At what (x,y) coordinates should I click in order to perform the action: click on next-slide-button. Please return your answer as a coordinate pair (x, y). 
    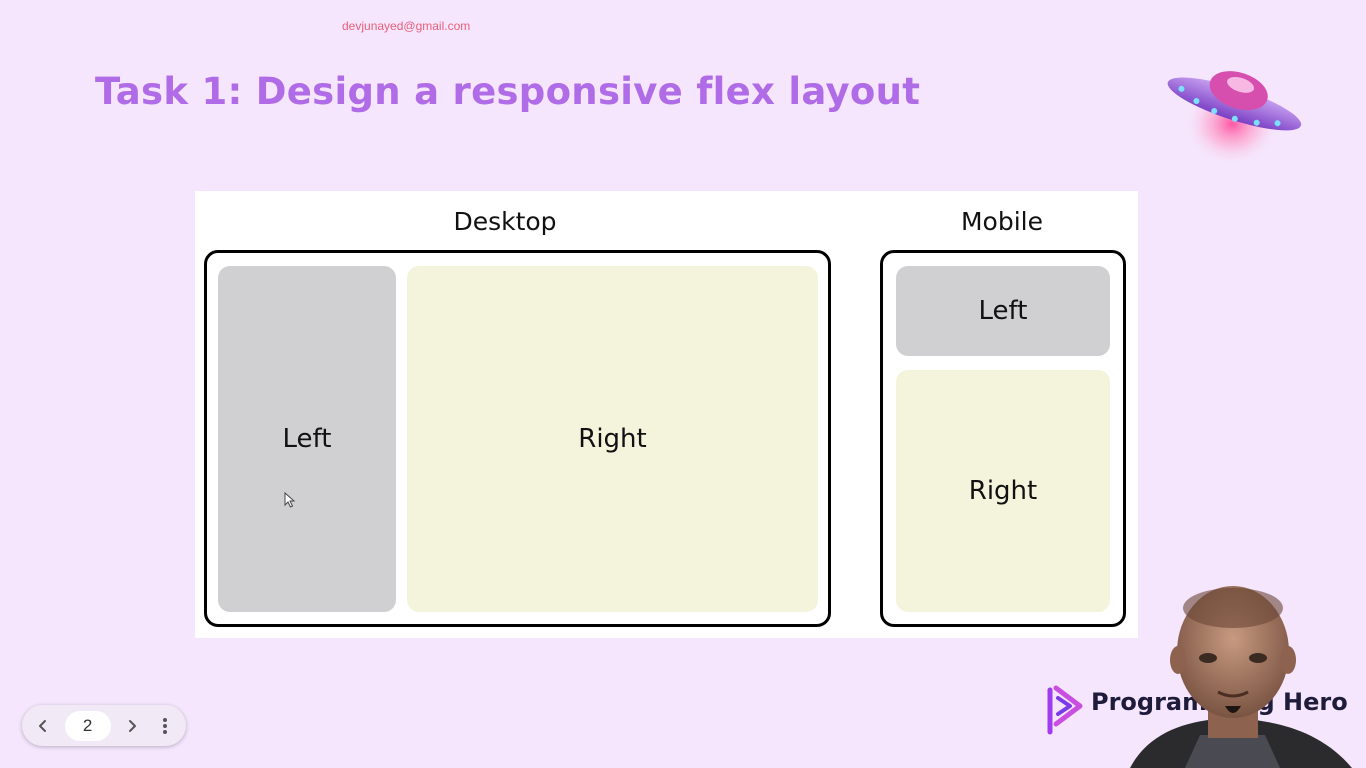
    Looking at the image, I should click on (132, 726).